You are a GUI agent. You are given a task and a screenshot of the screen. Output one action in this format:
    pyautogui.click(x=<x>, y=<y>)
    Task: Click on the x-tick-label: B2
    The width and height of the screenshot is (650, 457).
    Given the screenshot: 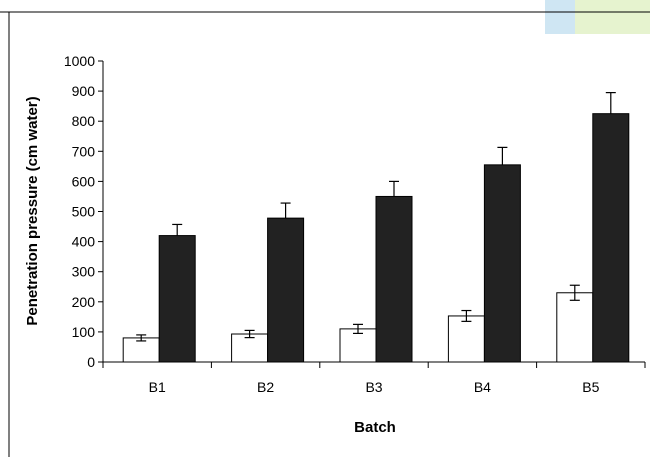 What is the action you would take?
    pyautogui.click(x=265, y=387)
    